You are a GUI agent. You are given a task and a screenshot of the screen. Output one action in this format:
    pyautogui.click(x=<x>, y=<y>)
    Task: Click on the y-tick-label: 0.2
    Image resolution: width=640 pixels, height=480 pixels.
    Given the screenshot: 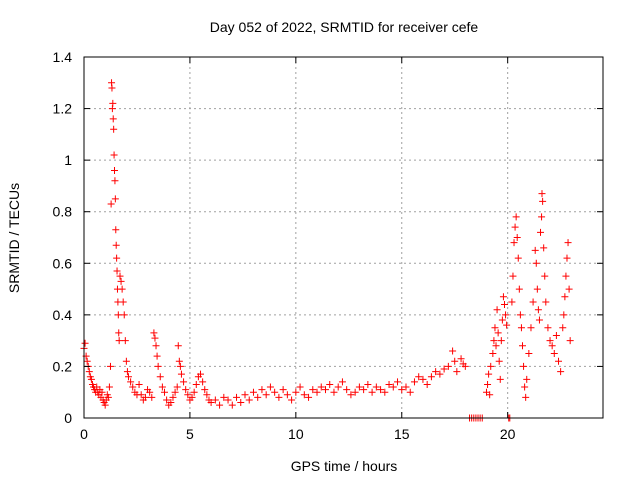 What is the action you would take?
    pyautogui.click(x=63, y=366)
    